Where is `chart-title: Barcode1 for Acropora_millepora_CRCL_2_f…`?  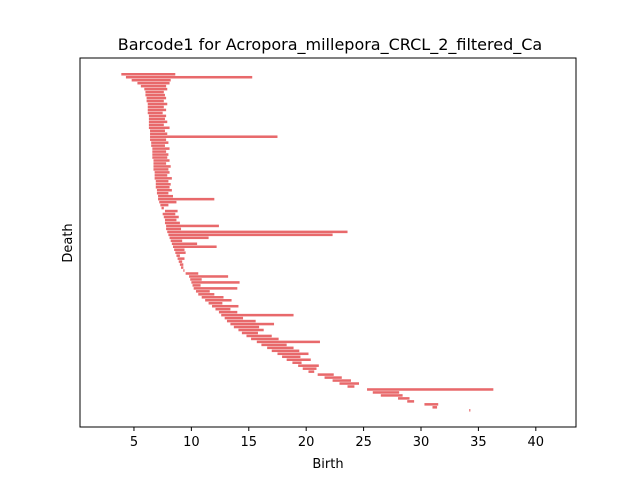
chart-title: Barcode1 for Acropora_millepora_CRCL_2_f… is located at coordinates (330, 45).